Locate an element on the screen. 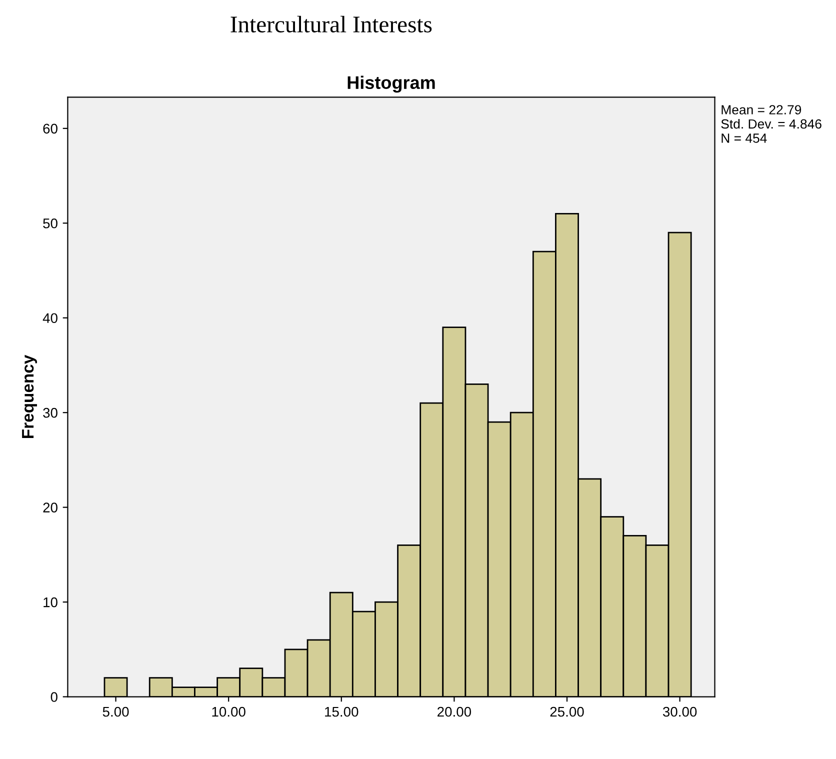 The width and height of the screenshot is (836, 759). chart-title: Histogram is located at coordinates (391, 84).